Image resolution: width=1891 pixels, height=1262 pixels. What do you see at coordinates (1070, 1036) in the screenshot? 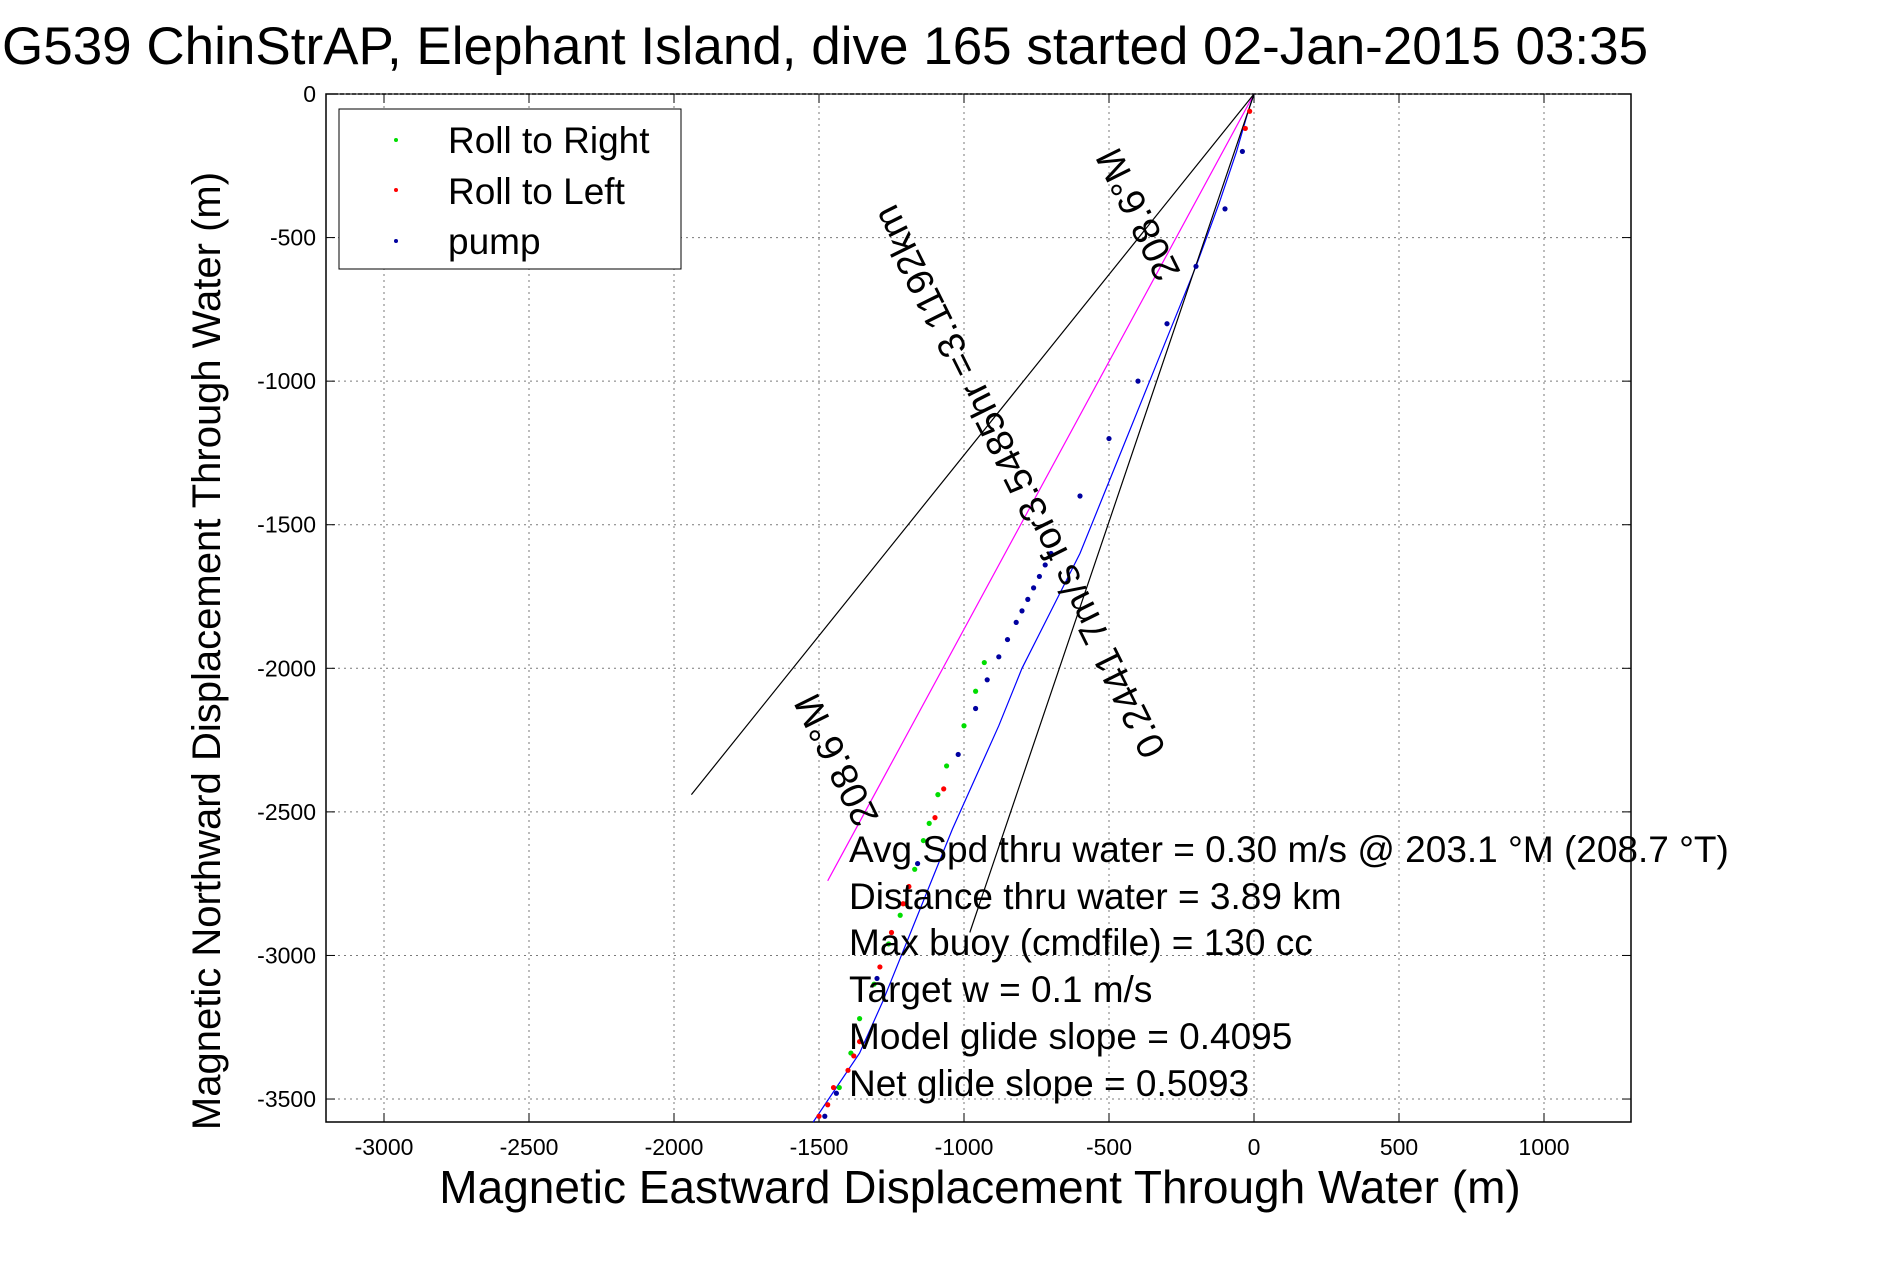
I see `stat-model-glide-slope: Model glide slope = 0.4095` at bounding box center [1070, 1036].